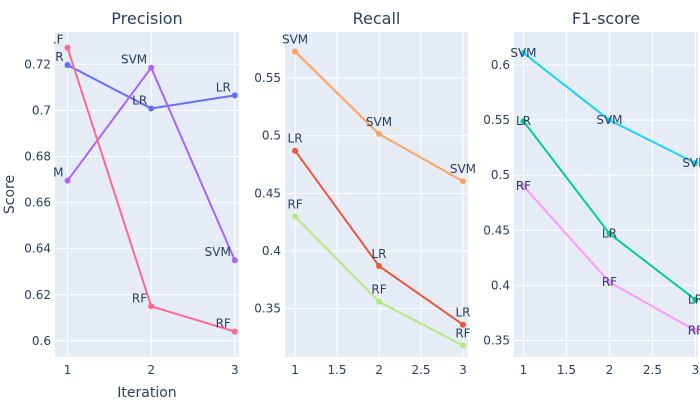  Describe the element at coordinates (37, 156) in the screenshot. I see `y-tick-label: 0.68` at that location.